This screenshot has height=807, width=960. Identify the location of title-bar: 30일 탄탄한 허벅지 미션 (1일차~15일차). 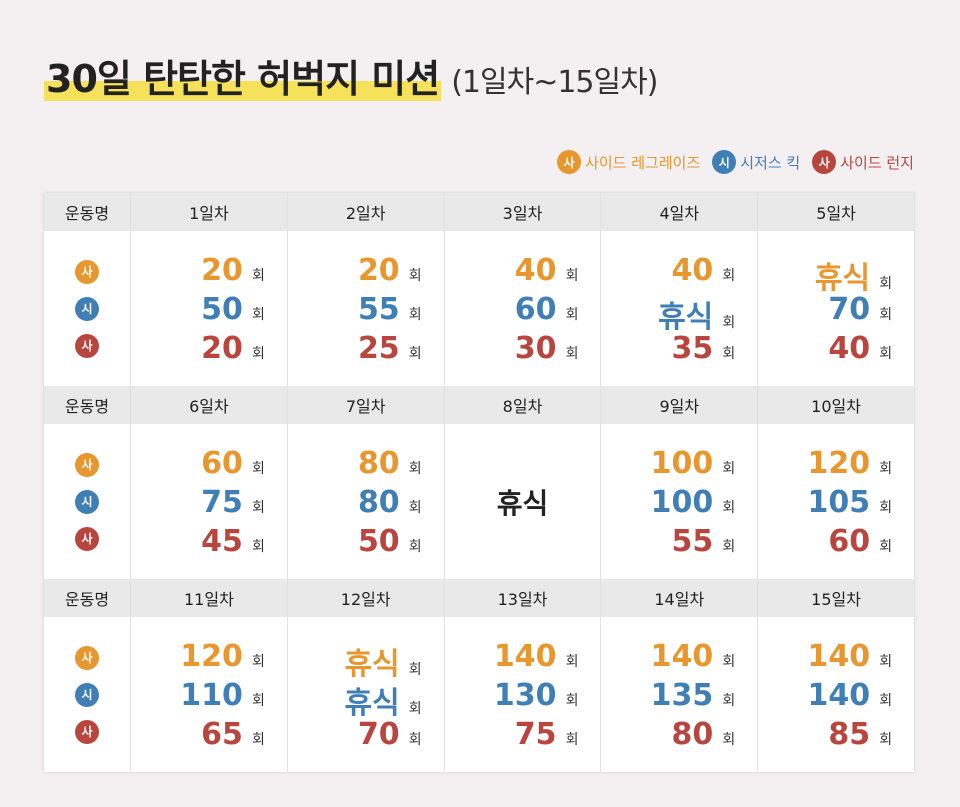
(351, 75).